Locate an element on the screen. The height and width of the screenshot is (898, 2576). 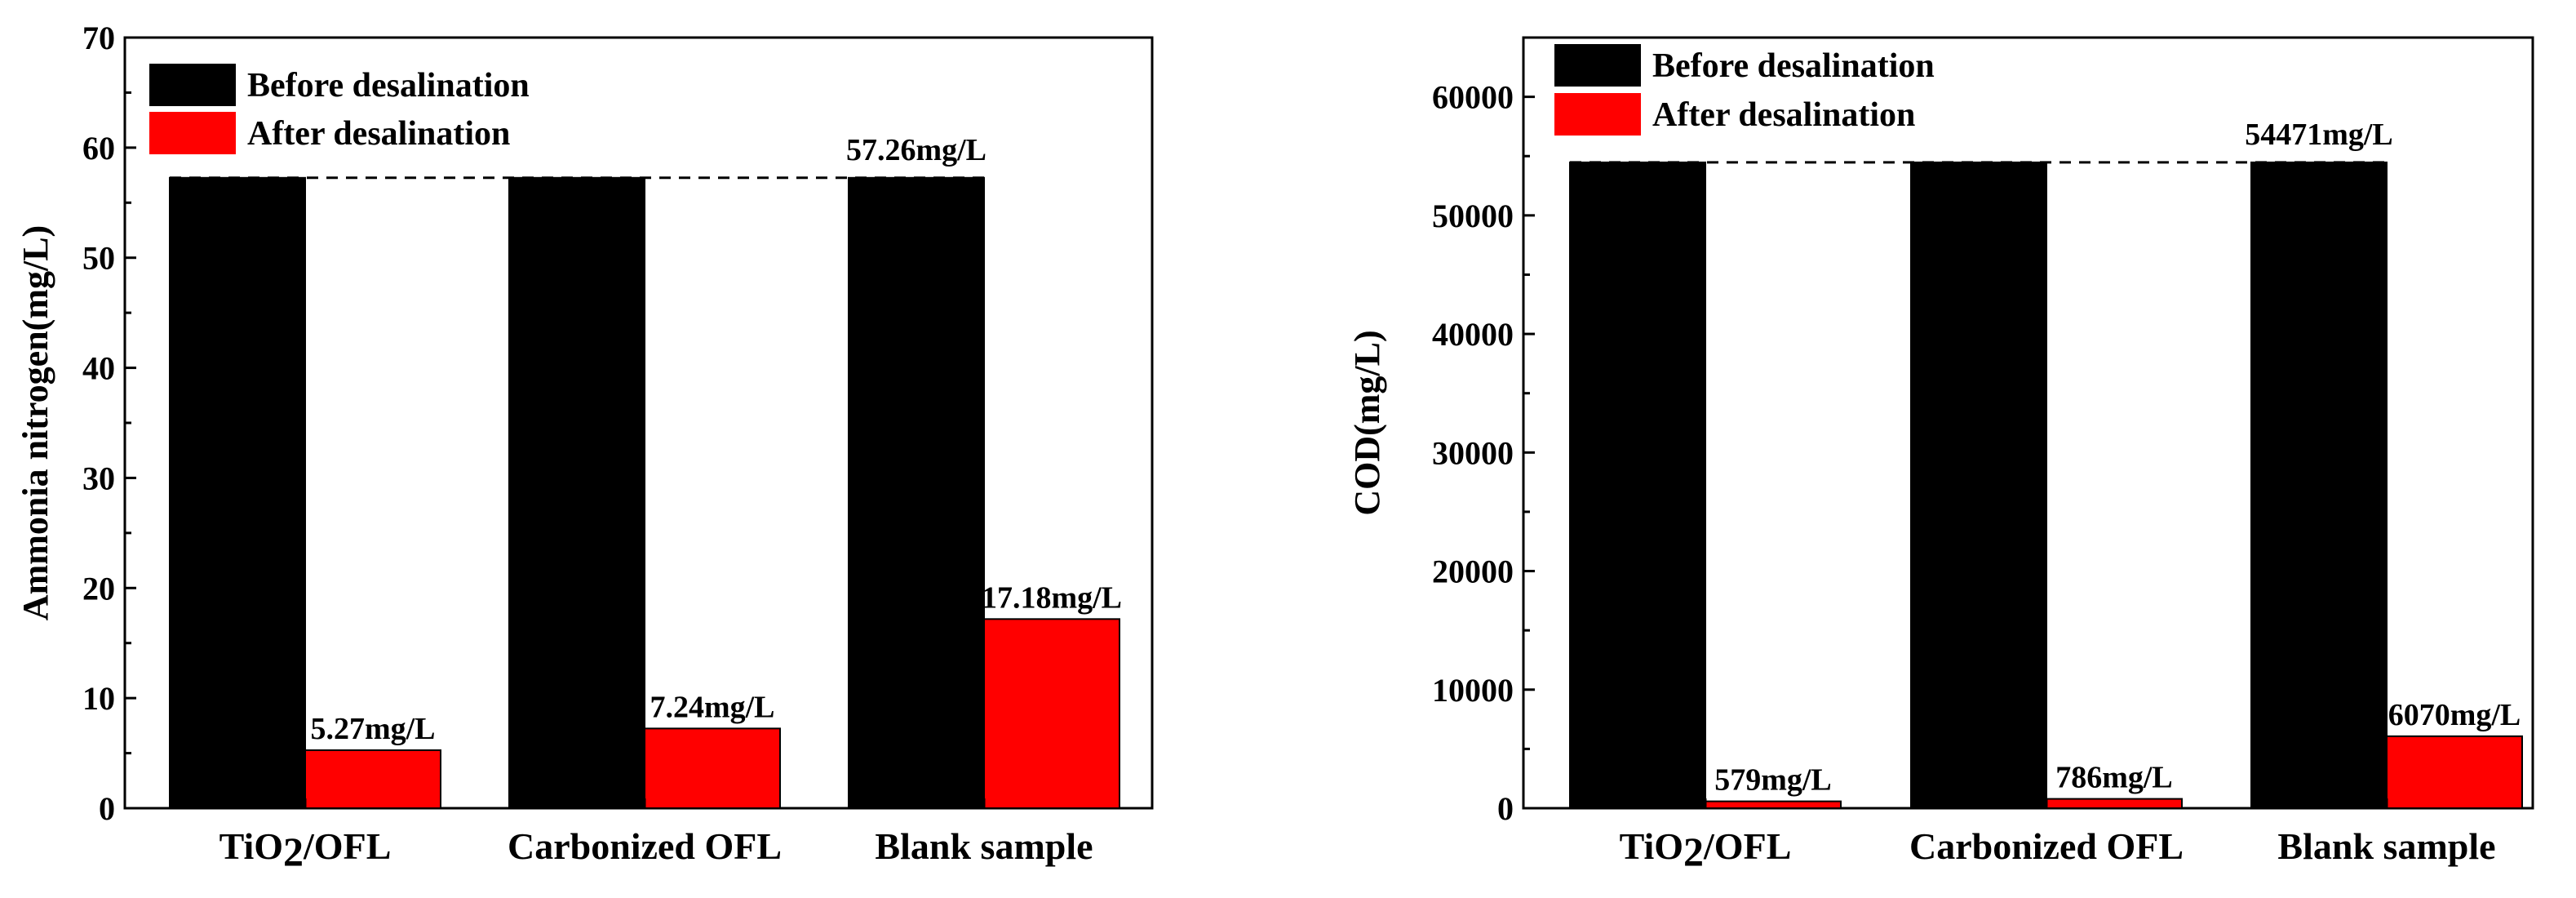
chart1-y-tick-label: 40 is located at coordinates (98, 368).